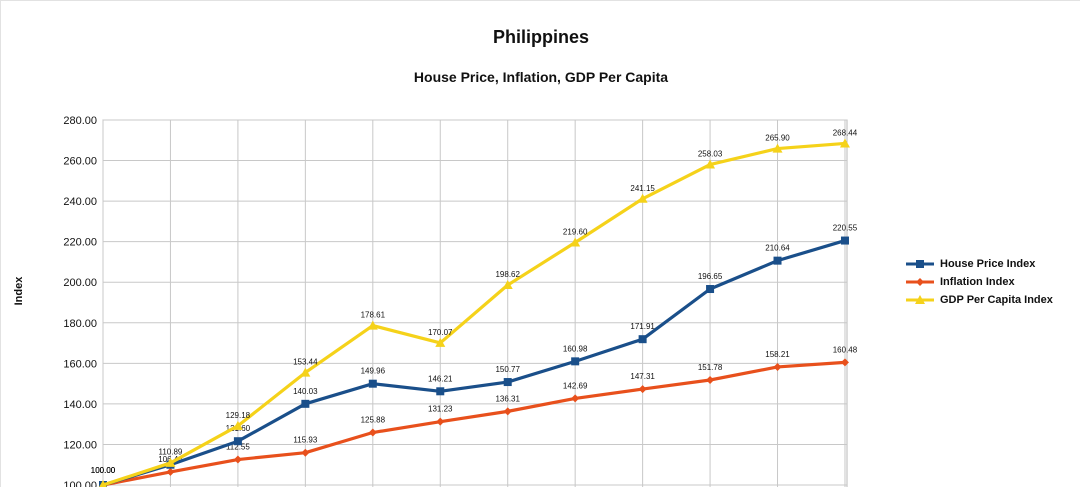 The height and width of the screenshot is (487, 1080). Describe the element at coordinates (373, 315) in the screenshot. I see `data-label-gdp-per-capita: 178.61` at that location.